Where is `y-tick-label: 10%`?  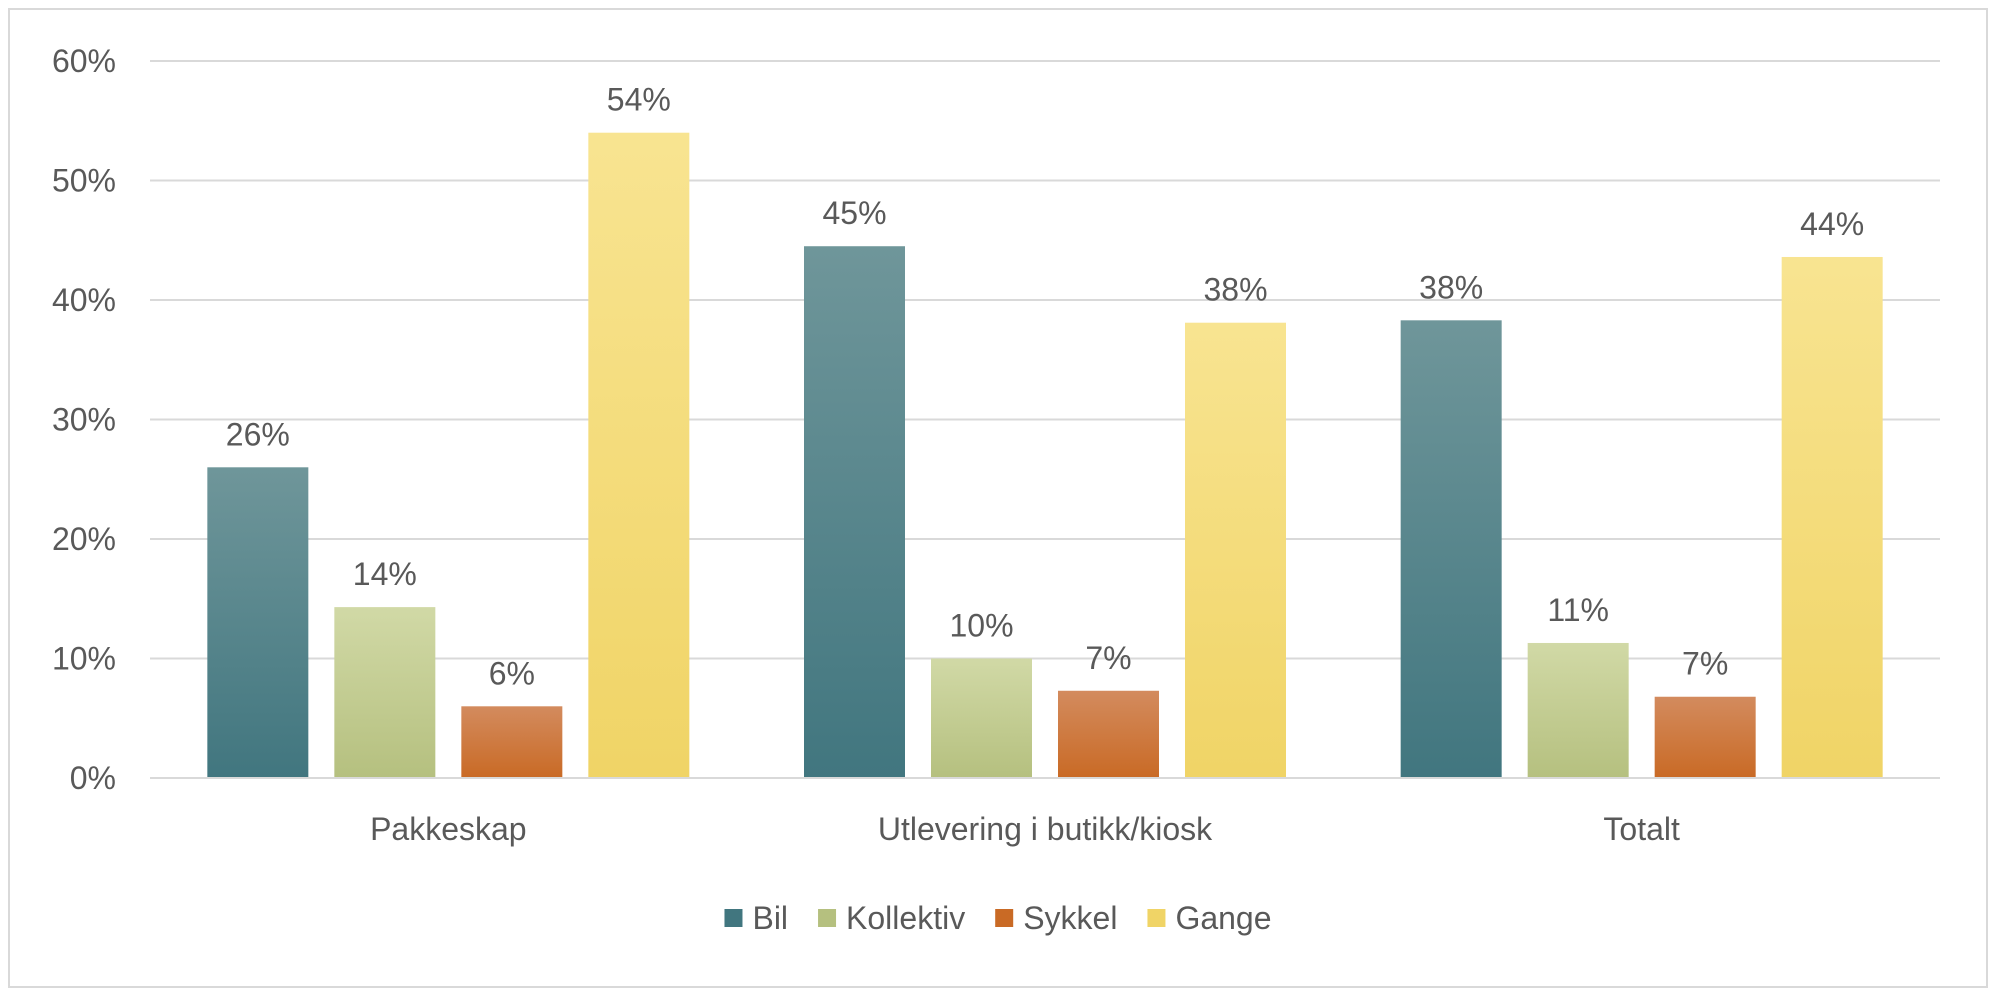 y-tick-label: 10% is located at coordinates (84, 659).